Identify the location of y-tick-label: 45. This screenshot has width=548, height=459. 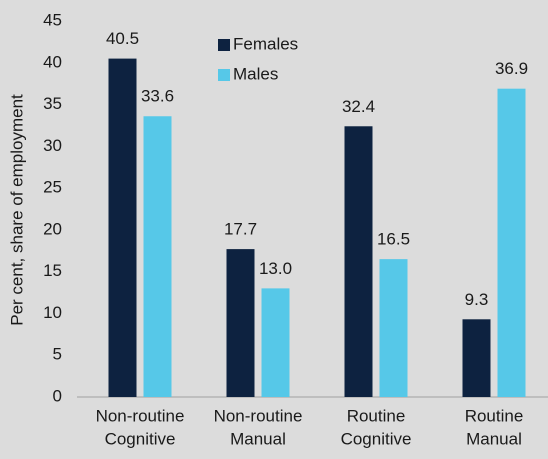
(52, 19).